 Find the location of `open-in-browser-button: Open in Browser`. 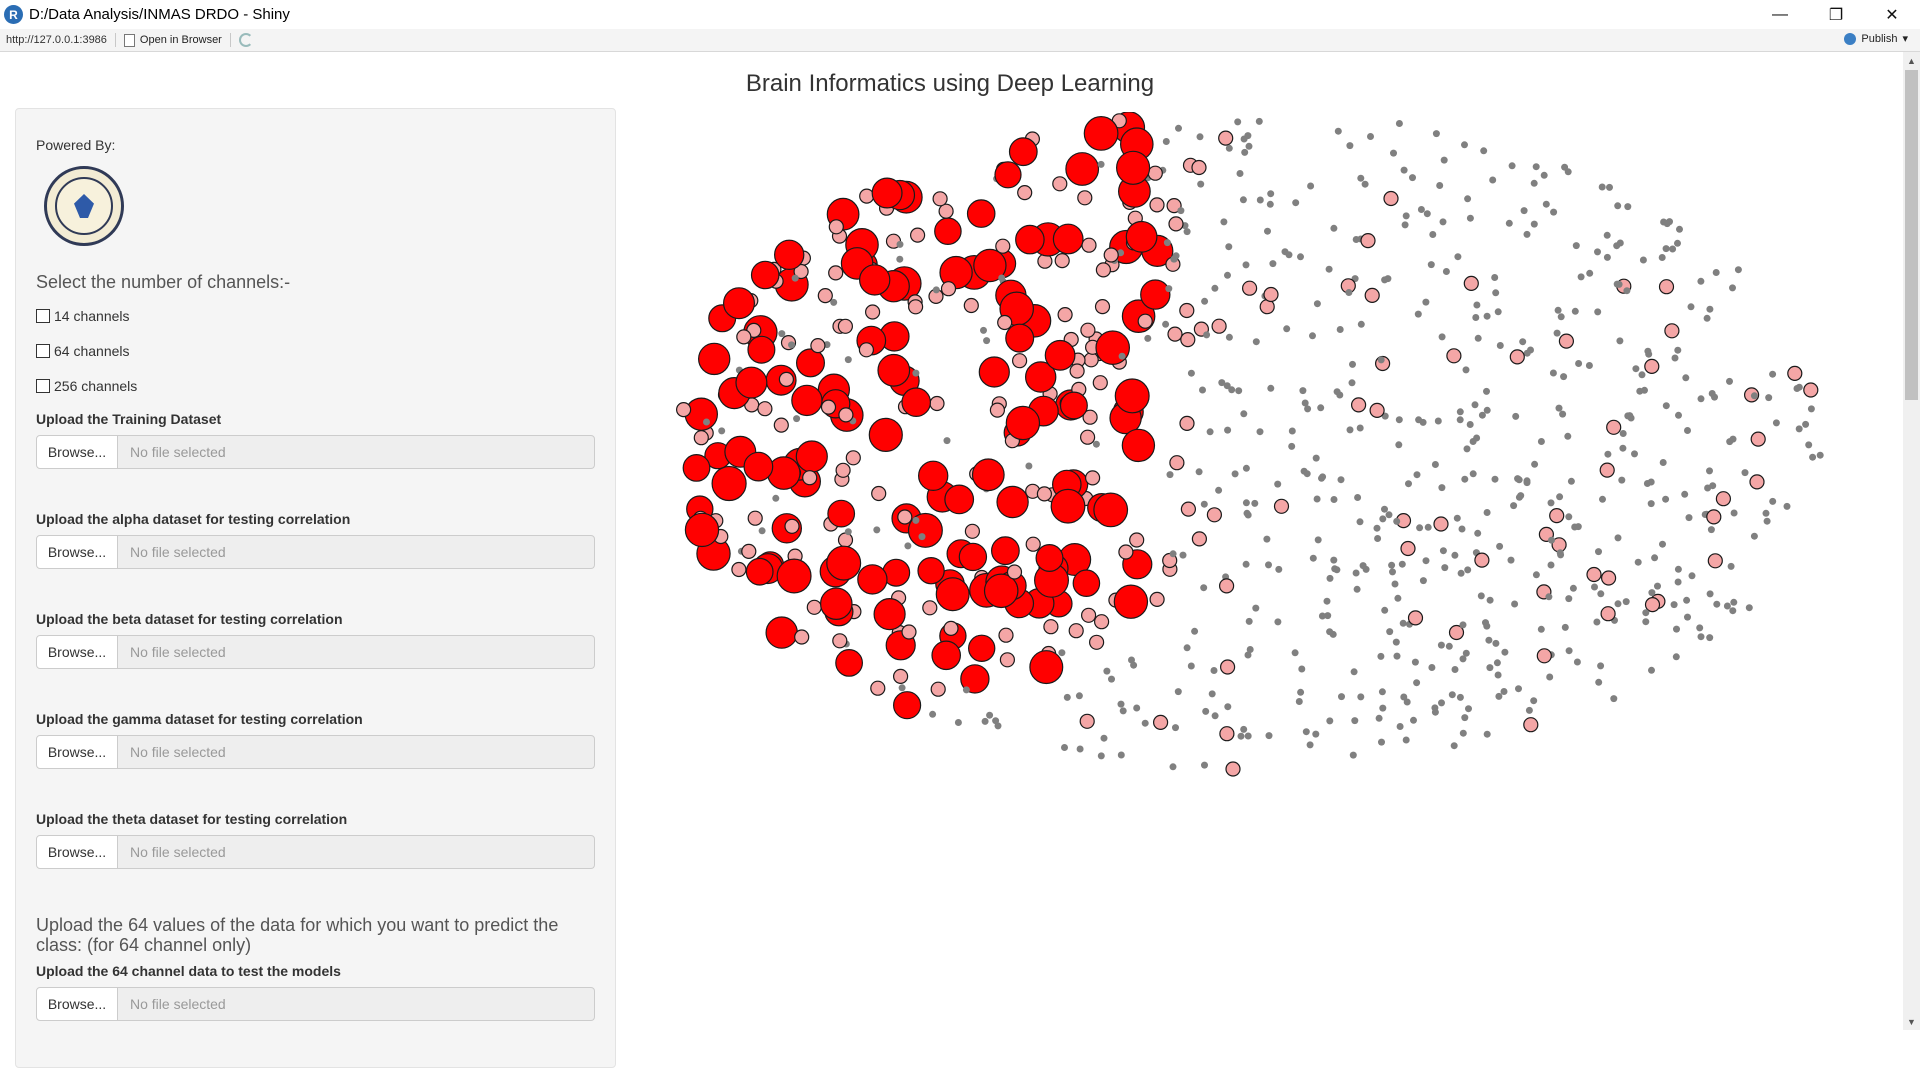

open-in-browser-button: Open in Browser is located at coordinates (172, 40).